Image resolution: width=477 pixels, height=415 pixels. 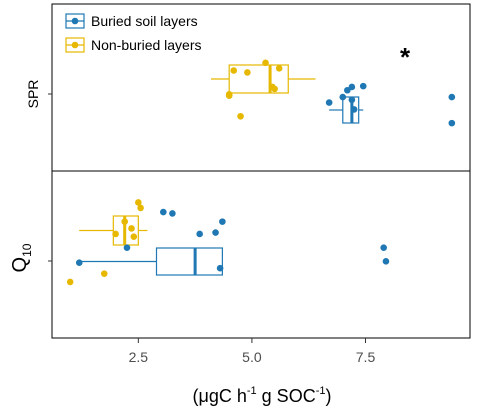 What do you see at coordinates (75, 45) in the screenshot?
I see `legend-nonburied-key-dot` at bounding box center [75, 45].